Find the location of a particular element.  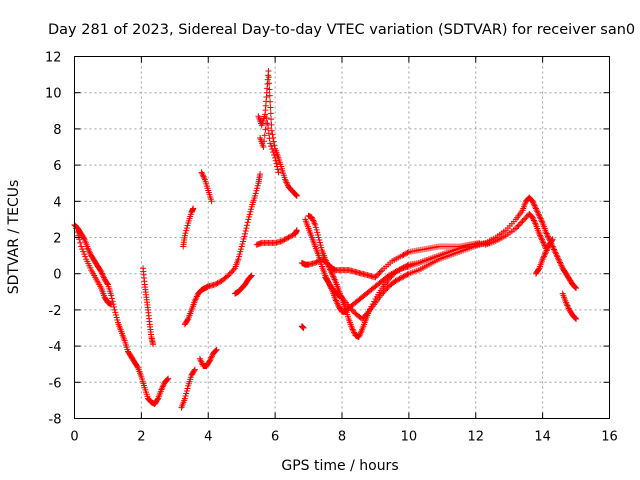

x-tick-label: 2 is located at coordinates (141, 437).